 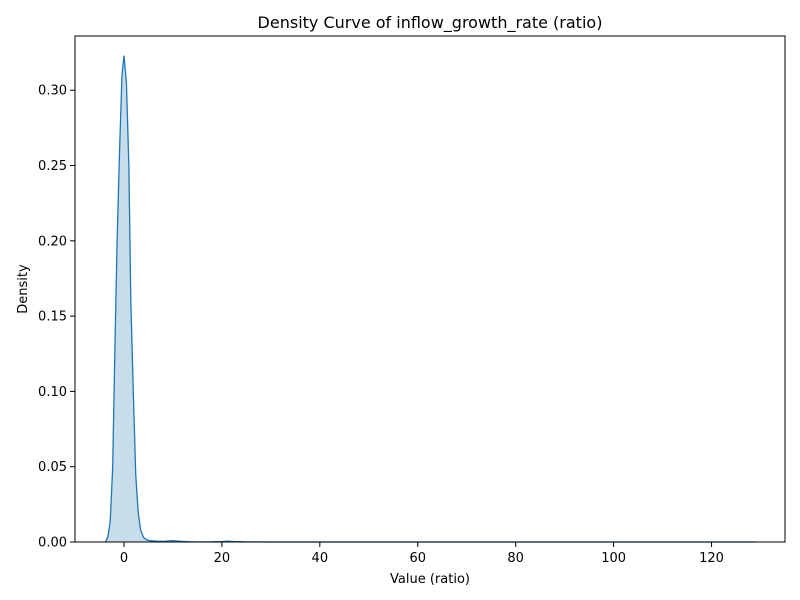 I want to click on y-tick-label: 0.15, so click(x=52, y=317).